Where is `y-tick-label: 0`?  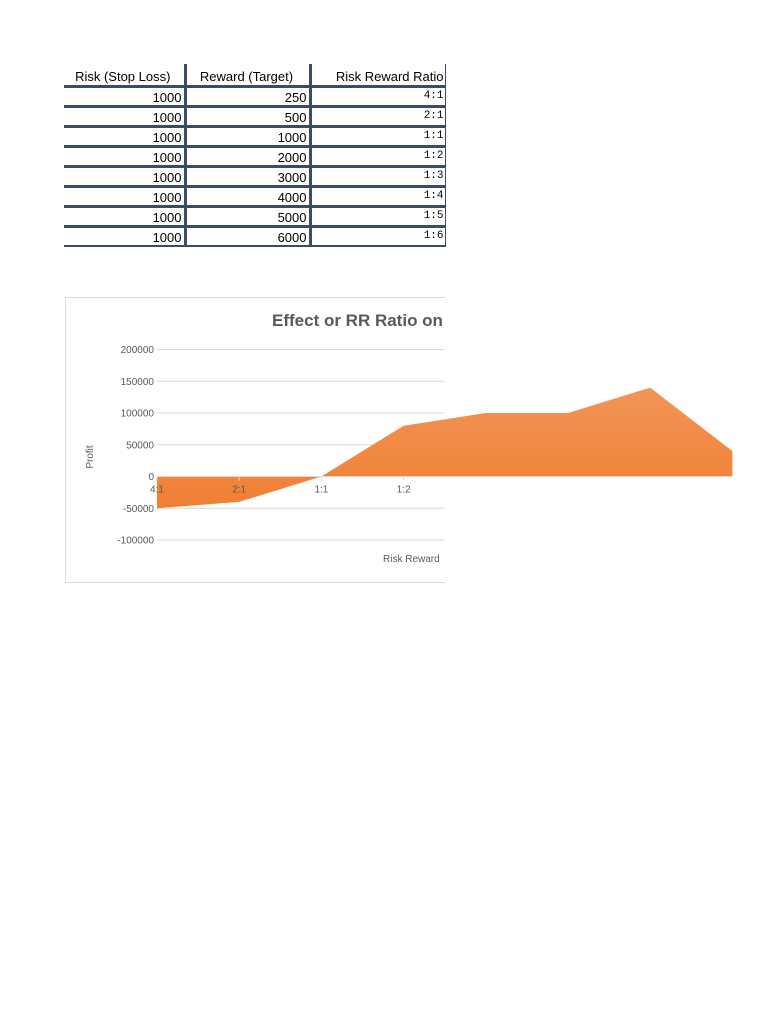
y-tick-label: 0 is located at coordinates (151, 477).